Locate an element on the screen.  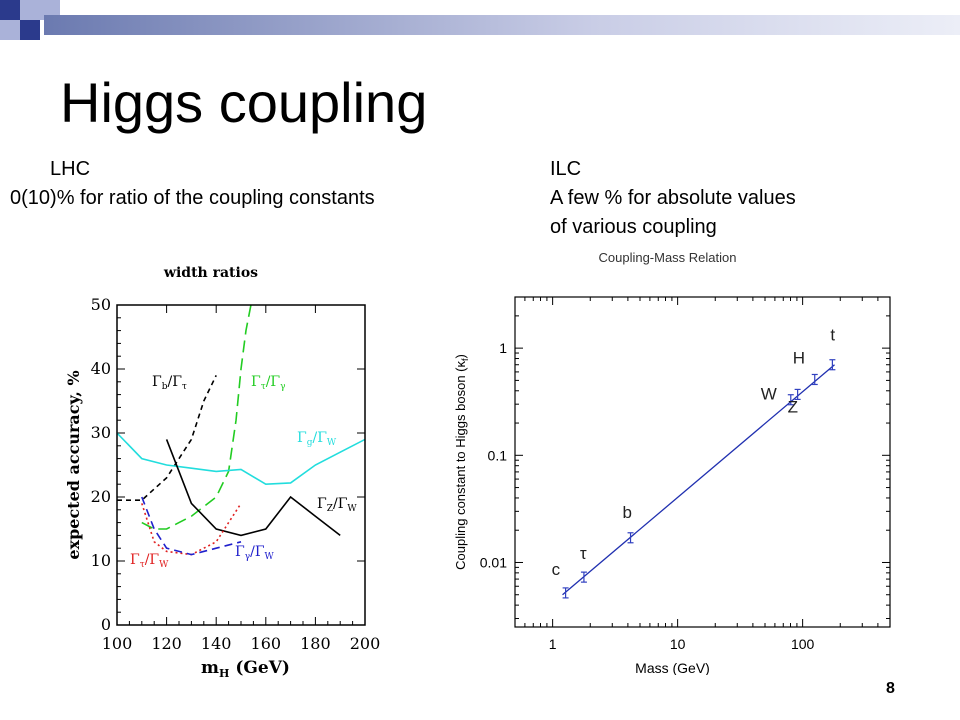
y-tick-label: 50 is located at coordinates (101, 304).